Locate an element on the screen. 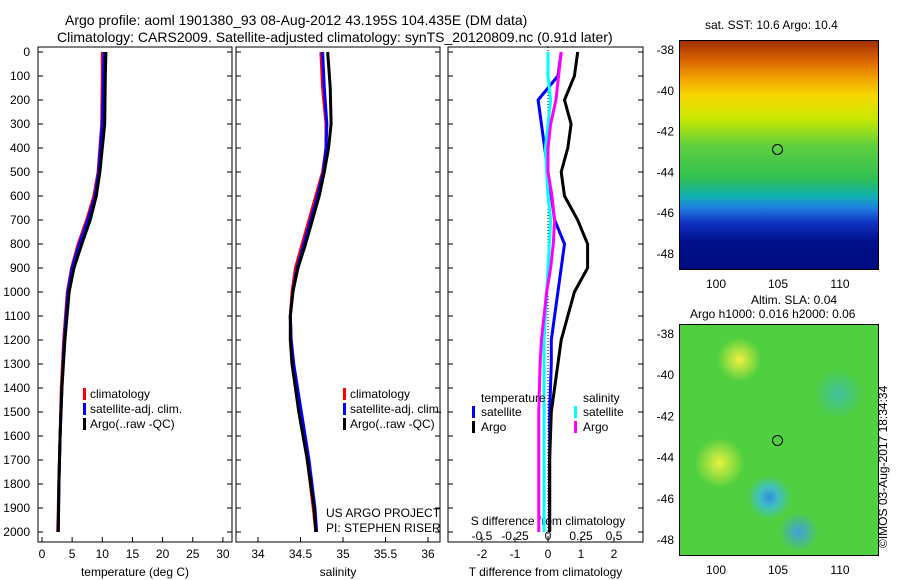 The height and width of the screenshot is (580, 900). x-tick-label: 36 is located at coordinates (428, 554).